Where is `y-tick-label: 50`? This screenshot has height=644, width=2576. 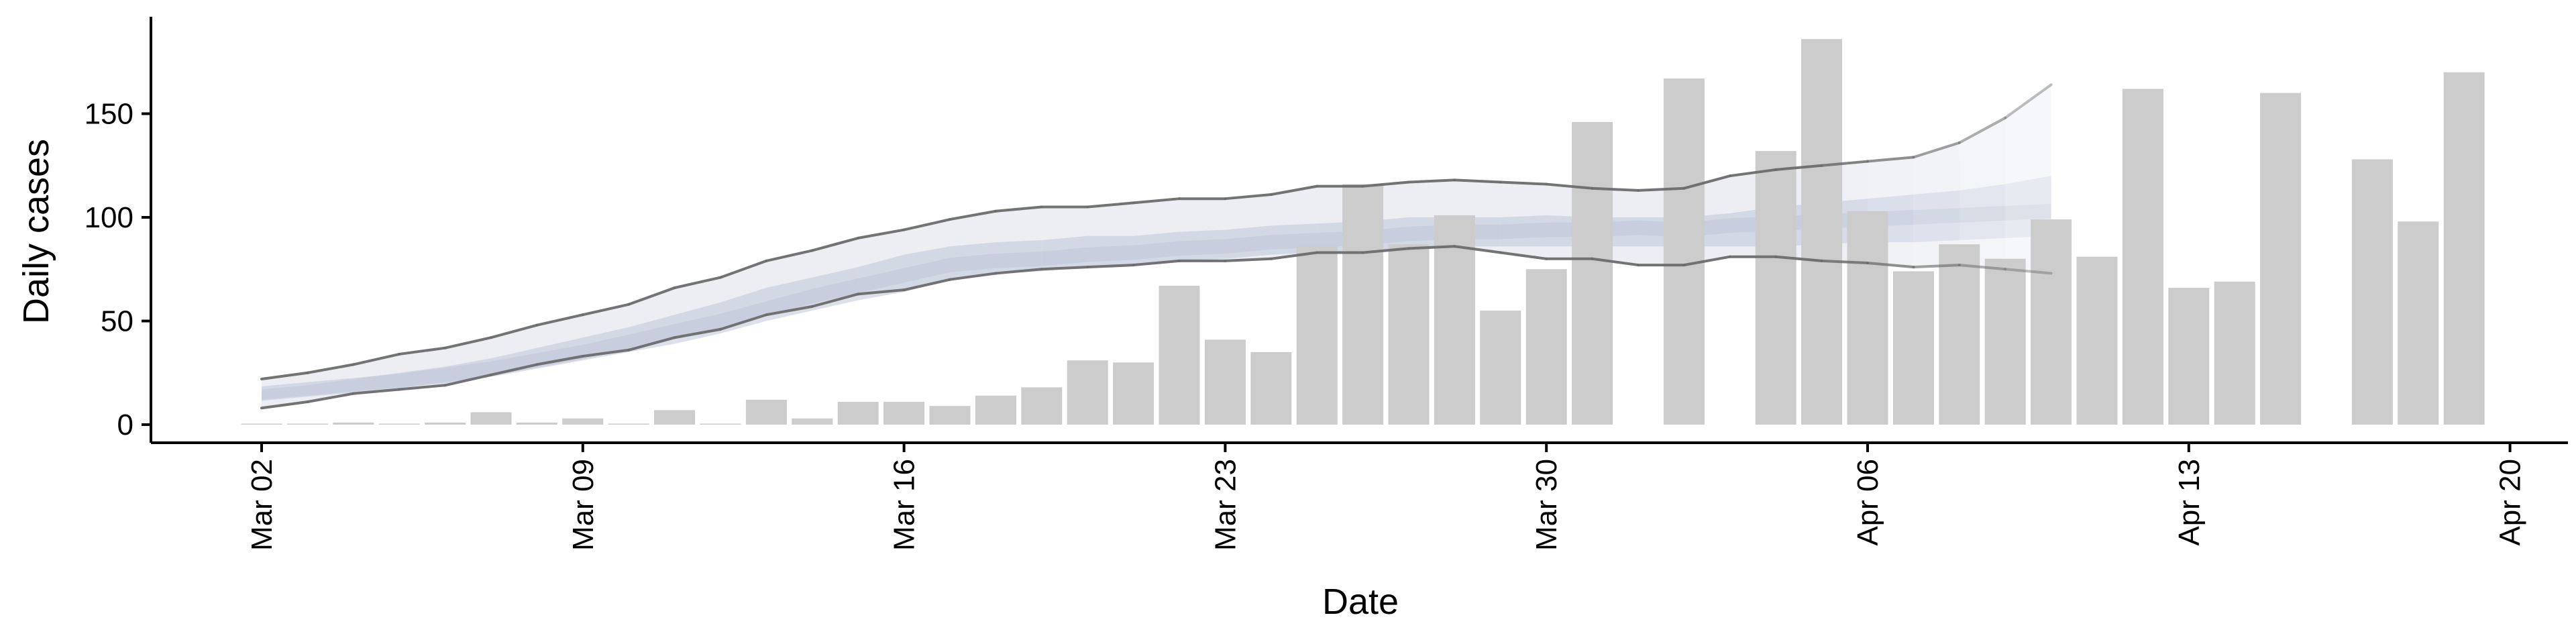
y-tick-label: 50 is located at coordinates (117, 321).